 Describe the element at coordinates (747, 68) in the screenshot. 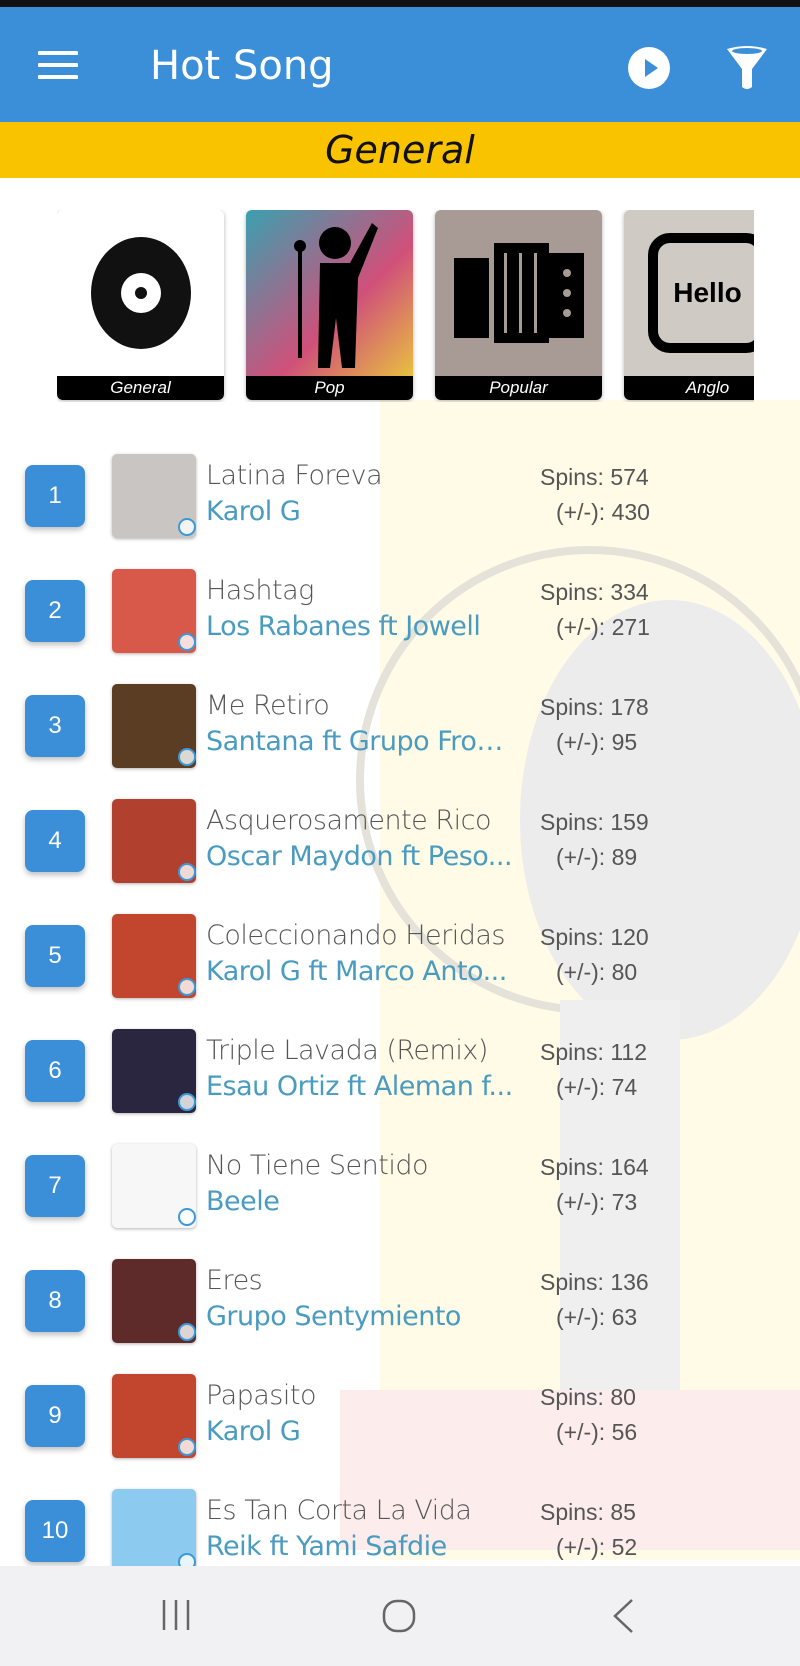

I see `filter-icon` at that location.